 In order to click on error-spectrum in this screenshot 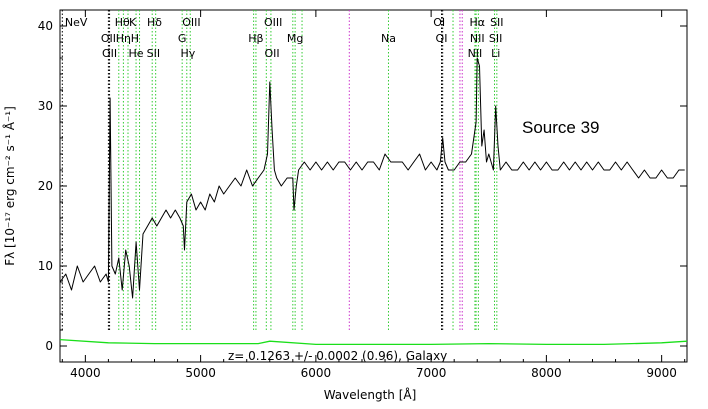, I will do `click(373, 342)`.